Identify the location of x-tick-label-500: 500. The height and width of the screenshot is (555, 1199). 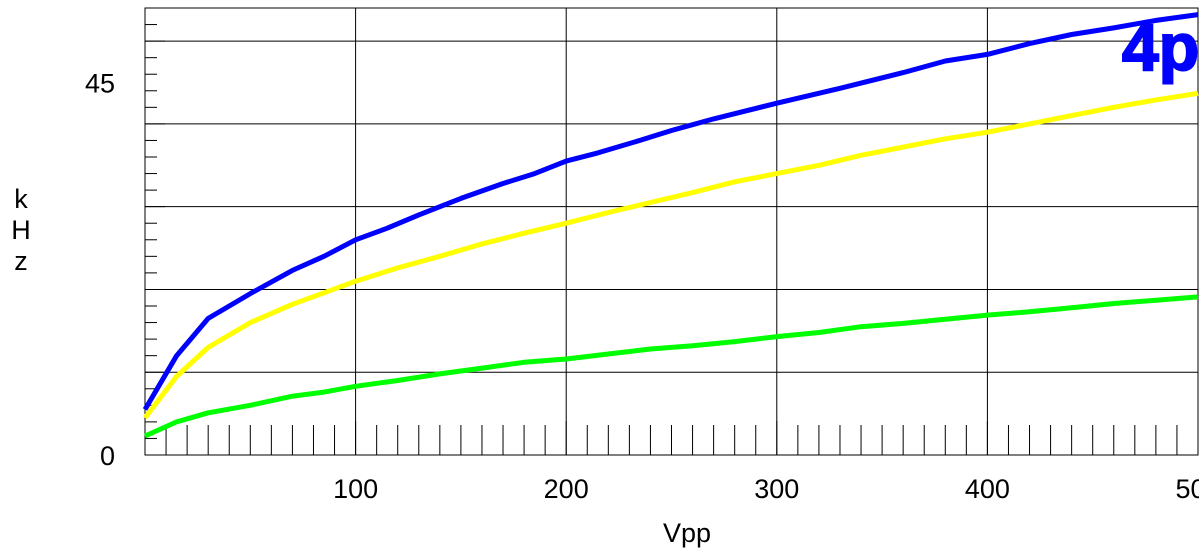
(1187, 489).